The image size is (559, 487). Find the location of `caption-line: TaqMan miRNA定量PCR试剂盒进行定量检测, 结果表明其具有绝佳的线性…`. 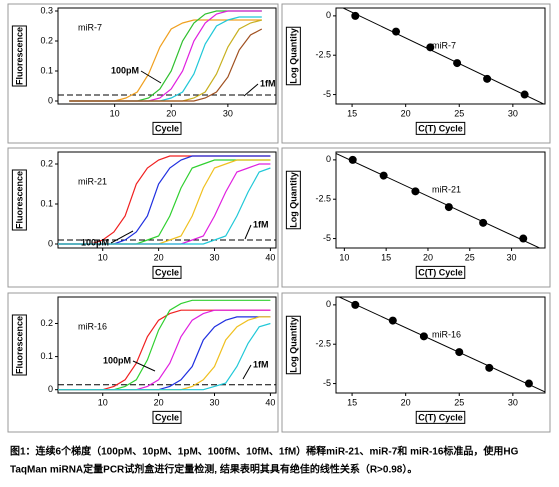

caption-line: TaqMan miRNA定量PCR试剂盒进行定量检测, 结果表明其具有绝佳的线性… is located at coordinates (213, 469).